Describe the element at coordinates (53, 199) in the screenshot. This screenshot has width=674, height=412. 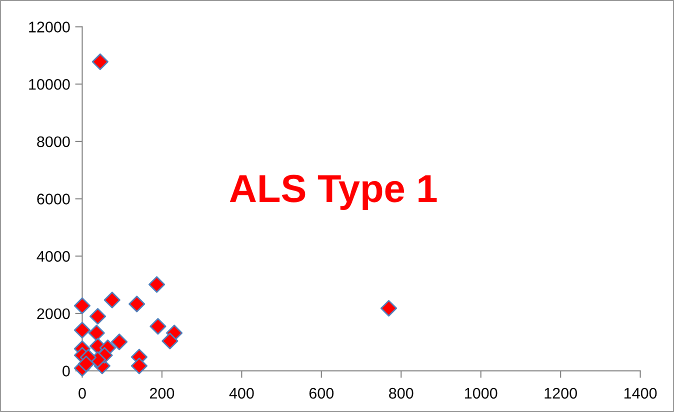
I see `y-tick-label: 6000` at that location.